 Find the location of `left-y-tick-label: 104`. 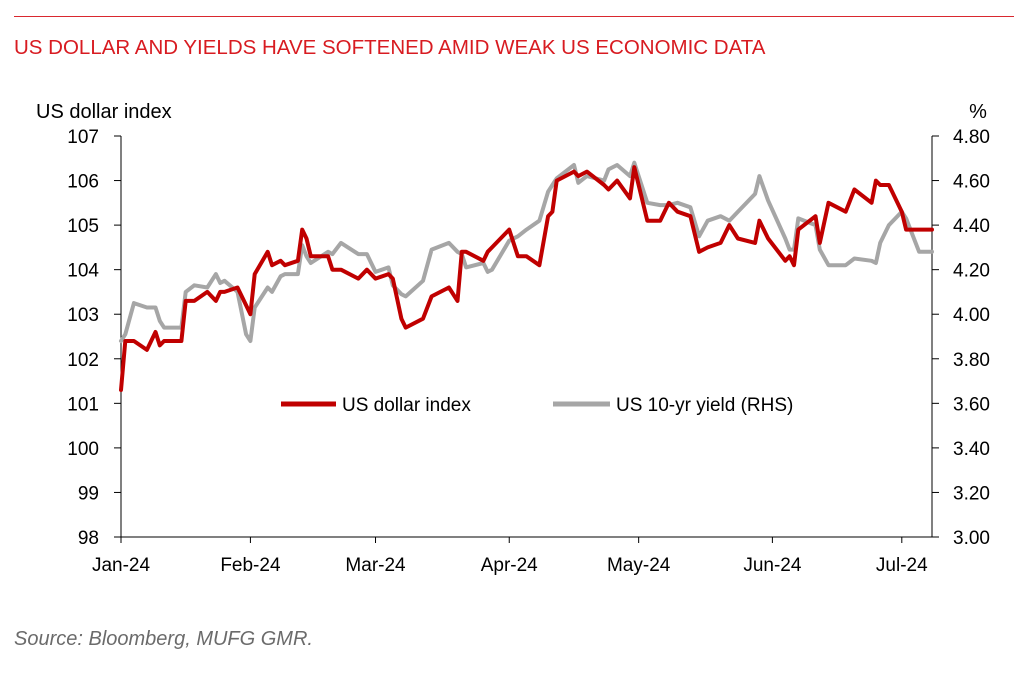

left-y-tick-label: 104 is located at coordinates (83, 271).